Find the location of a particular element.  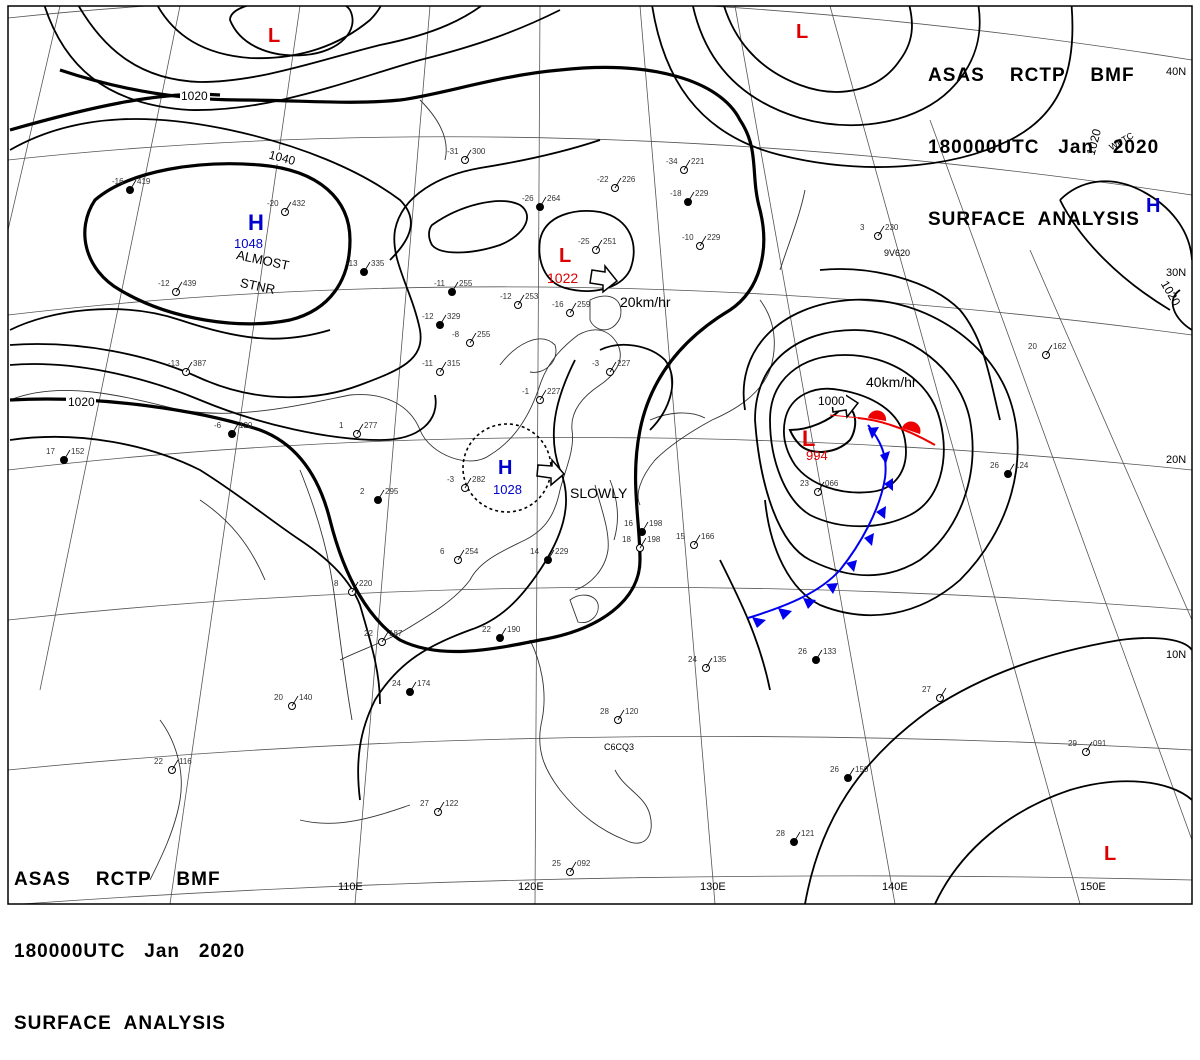

station-plot: -31 300 is located at coordinates (466, 155).